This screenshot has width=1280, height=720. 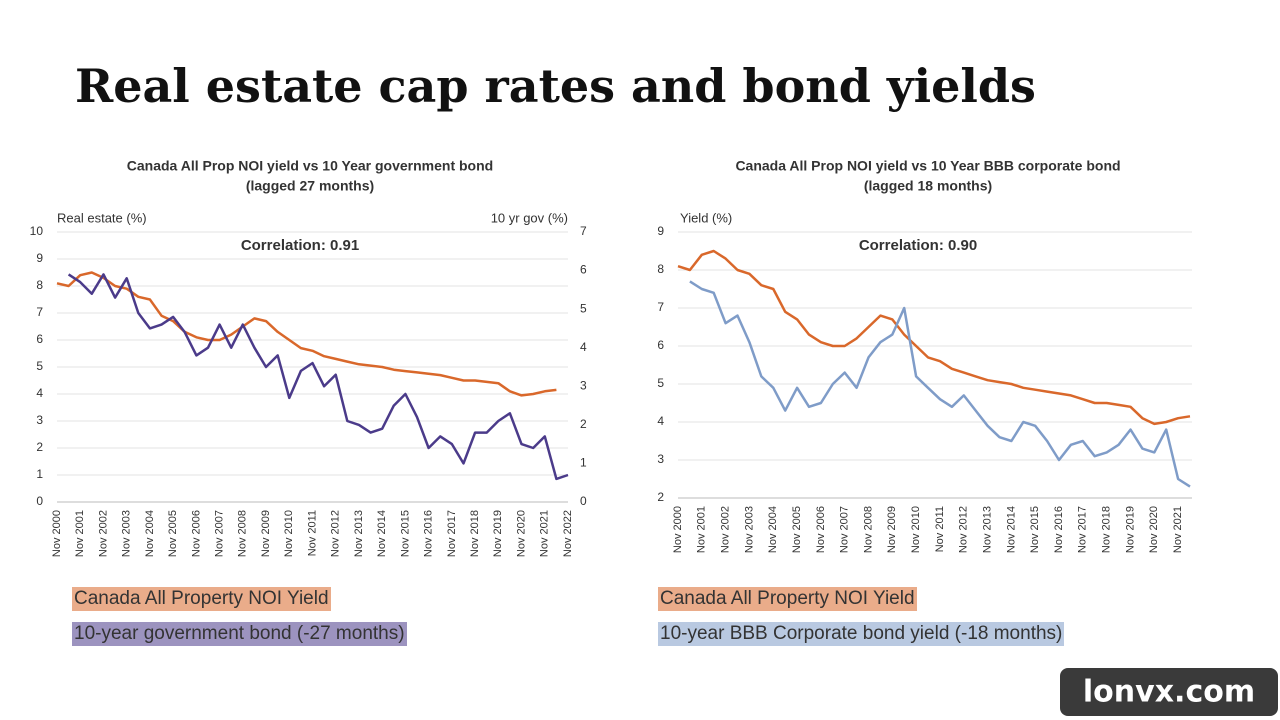 What do you see at coordinates (310, 186) in the screenshot?
I see `chart-subtitle: (lagged 27 months)` at bounding box center [310, 186].